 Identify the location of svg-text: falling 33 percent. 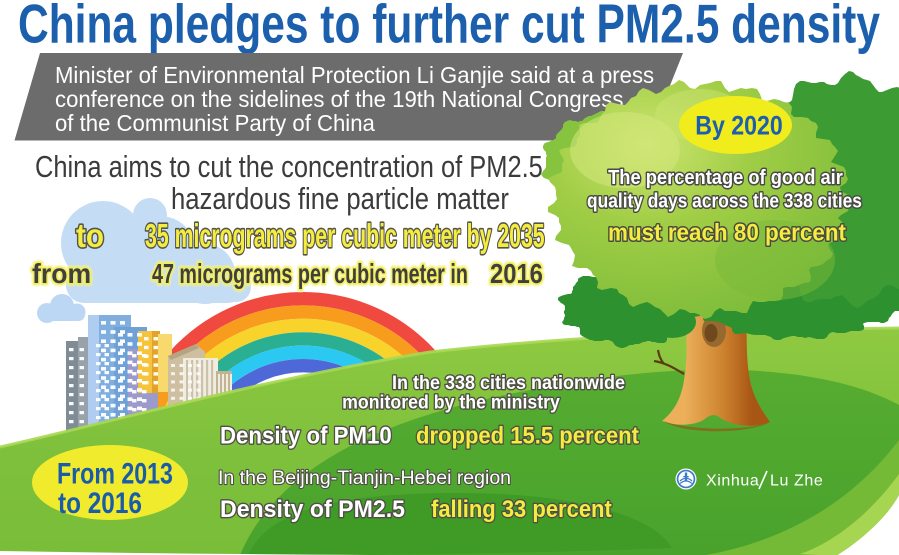
(521, 508).